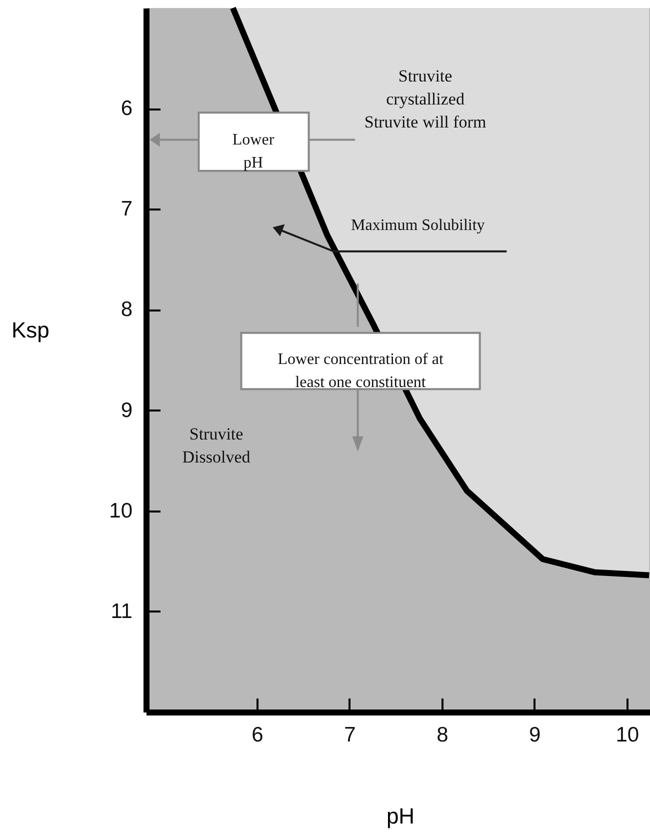 This screenshot has height=838, width=650. I want to click on annotation: Maximum Solubility, so click(417, 225).